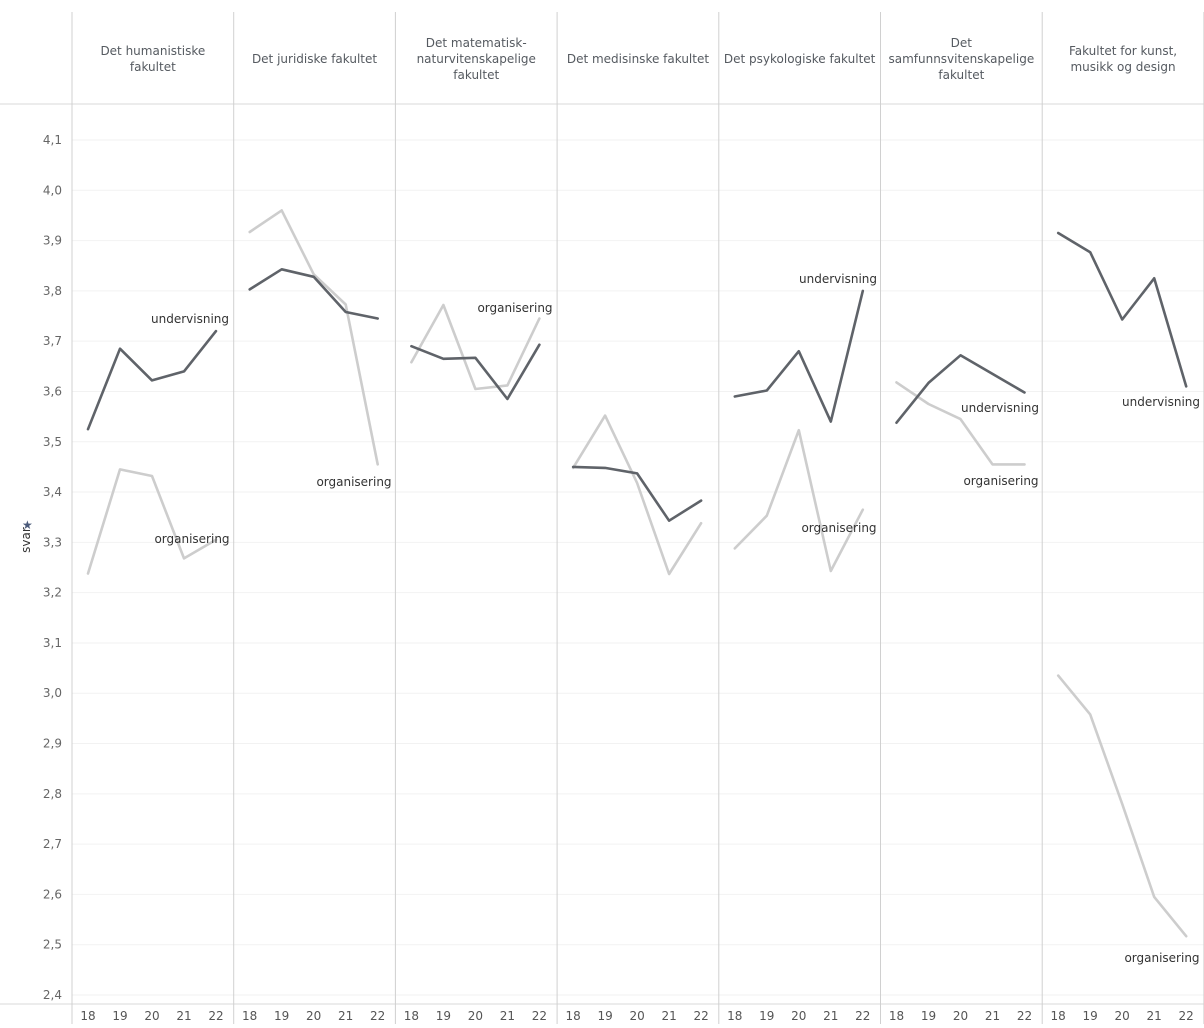 The image size is (1204, 1028). Describe the element at coordinates (153, 59) in the screenshot. I see `panel-title: Det humanistiske fakultet` at that location.